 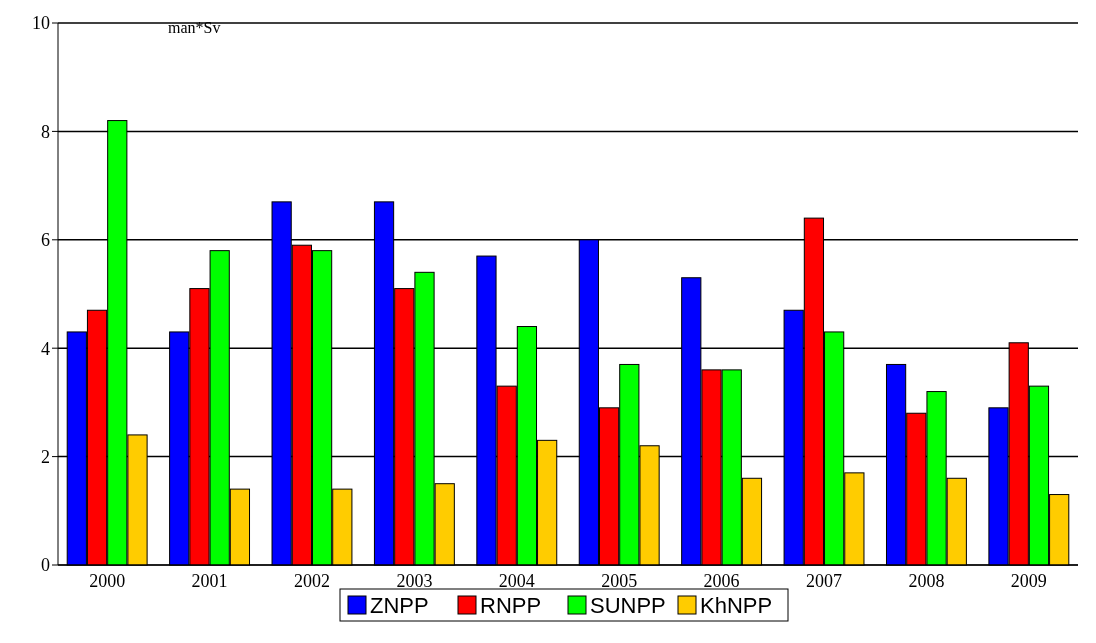 What do you see at coordinates (45, 348) in the screenshot?
I see `y-tick-label: 4` at bounding box center [45, 348].